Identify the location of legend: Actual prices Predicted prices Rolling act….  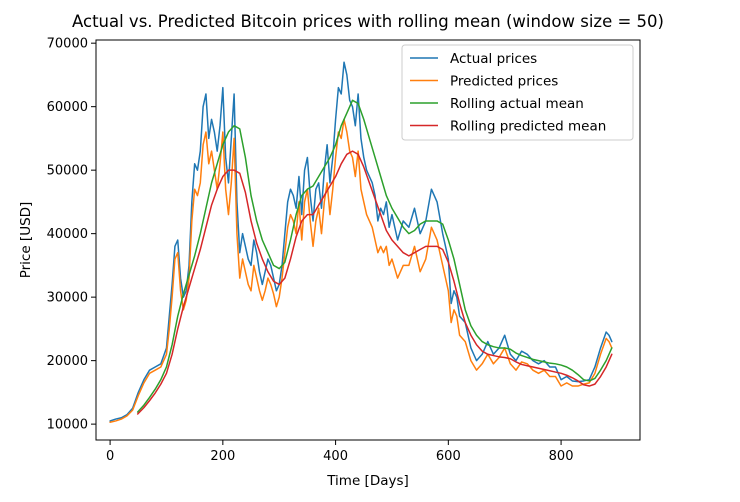
(517, 92).